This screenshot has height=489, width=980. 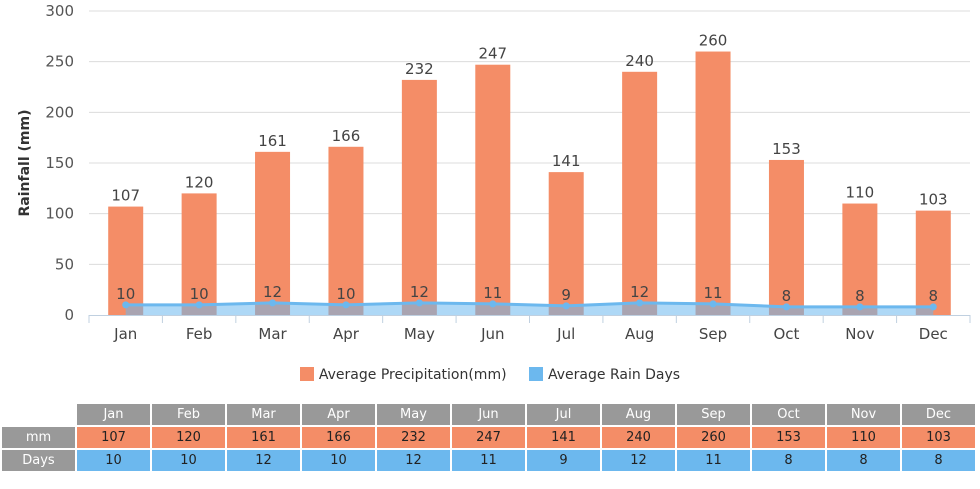 I want to click on table-cell: 166, so click(x=338, y=437).